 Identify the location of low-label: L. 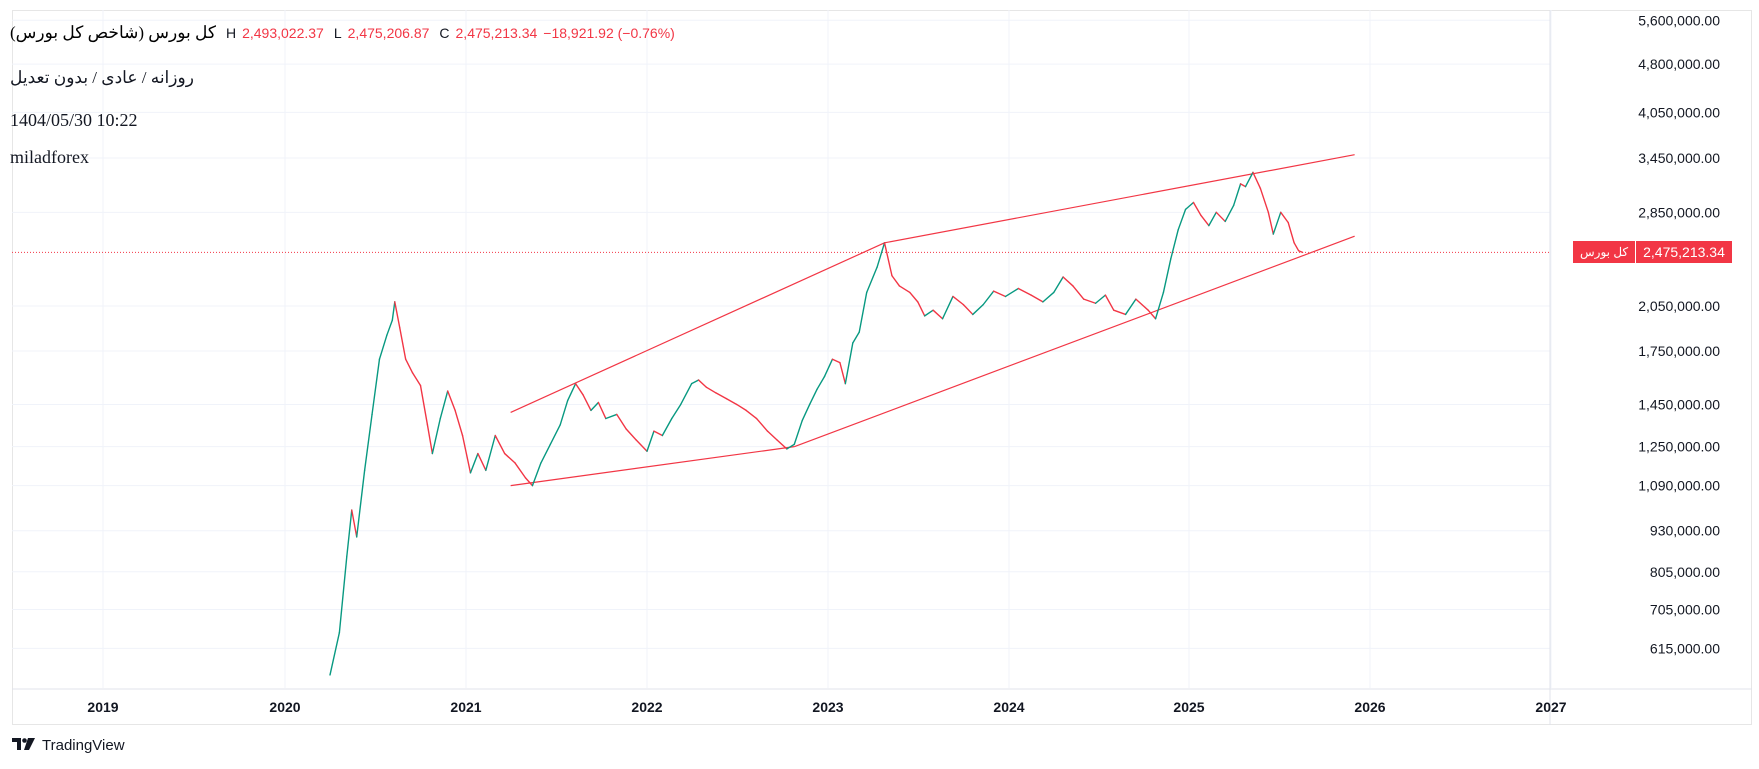
(337, 33).